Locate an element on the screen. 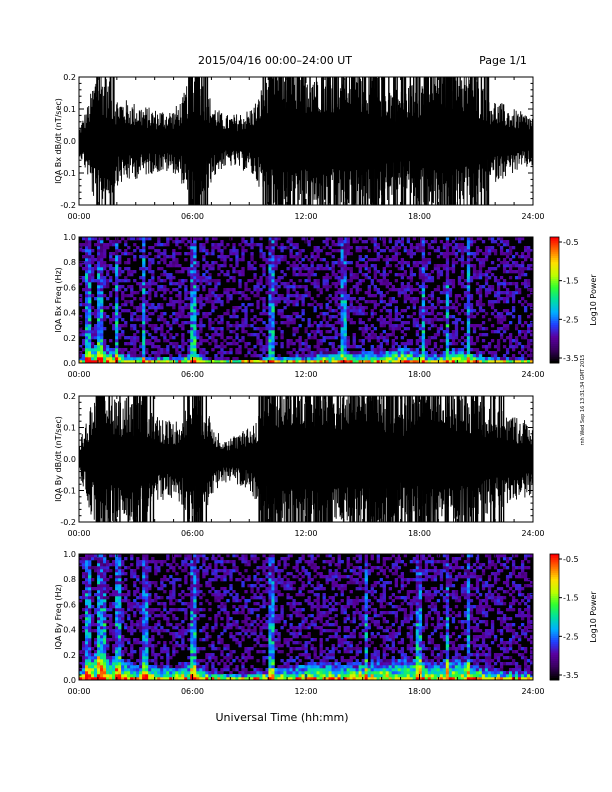 The image size is (612, 792). plot-title: 2015/04/16 00:00–24:00 UT is located at coordinates (275, 60).